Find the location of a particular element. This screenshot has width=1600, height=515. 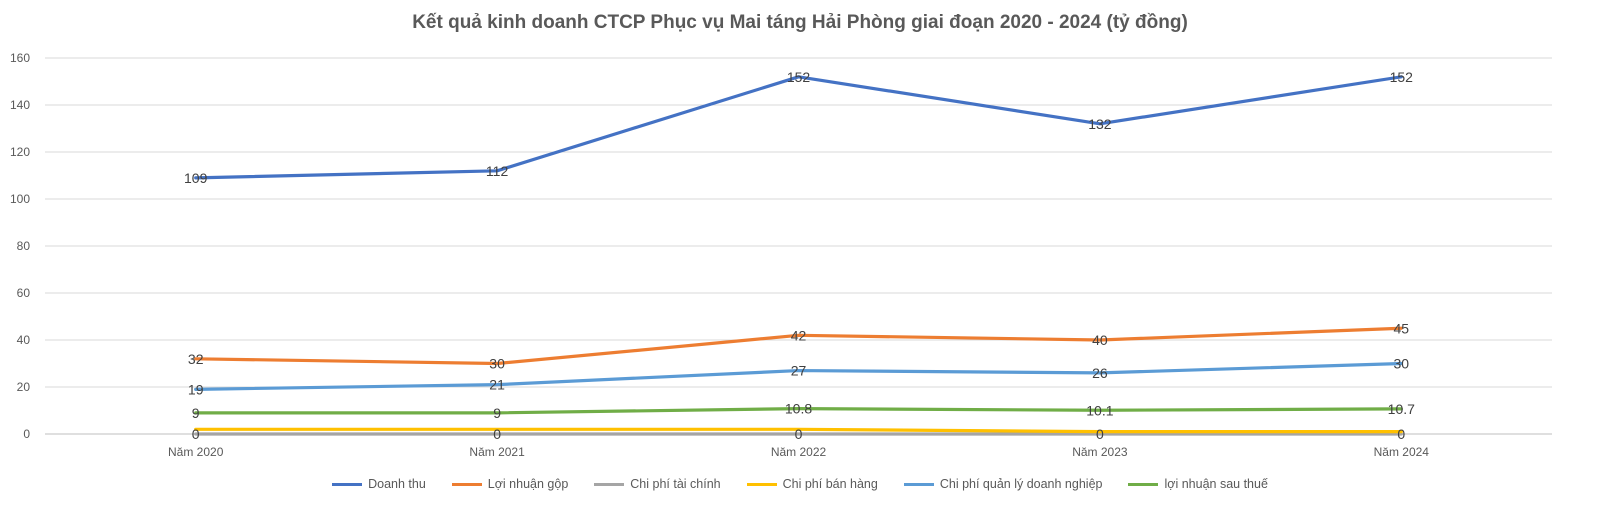

data-label: 26 is located at coordinates (1100, 373).